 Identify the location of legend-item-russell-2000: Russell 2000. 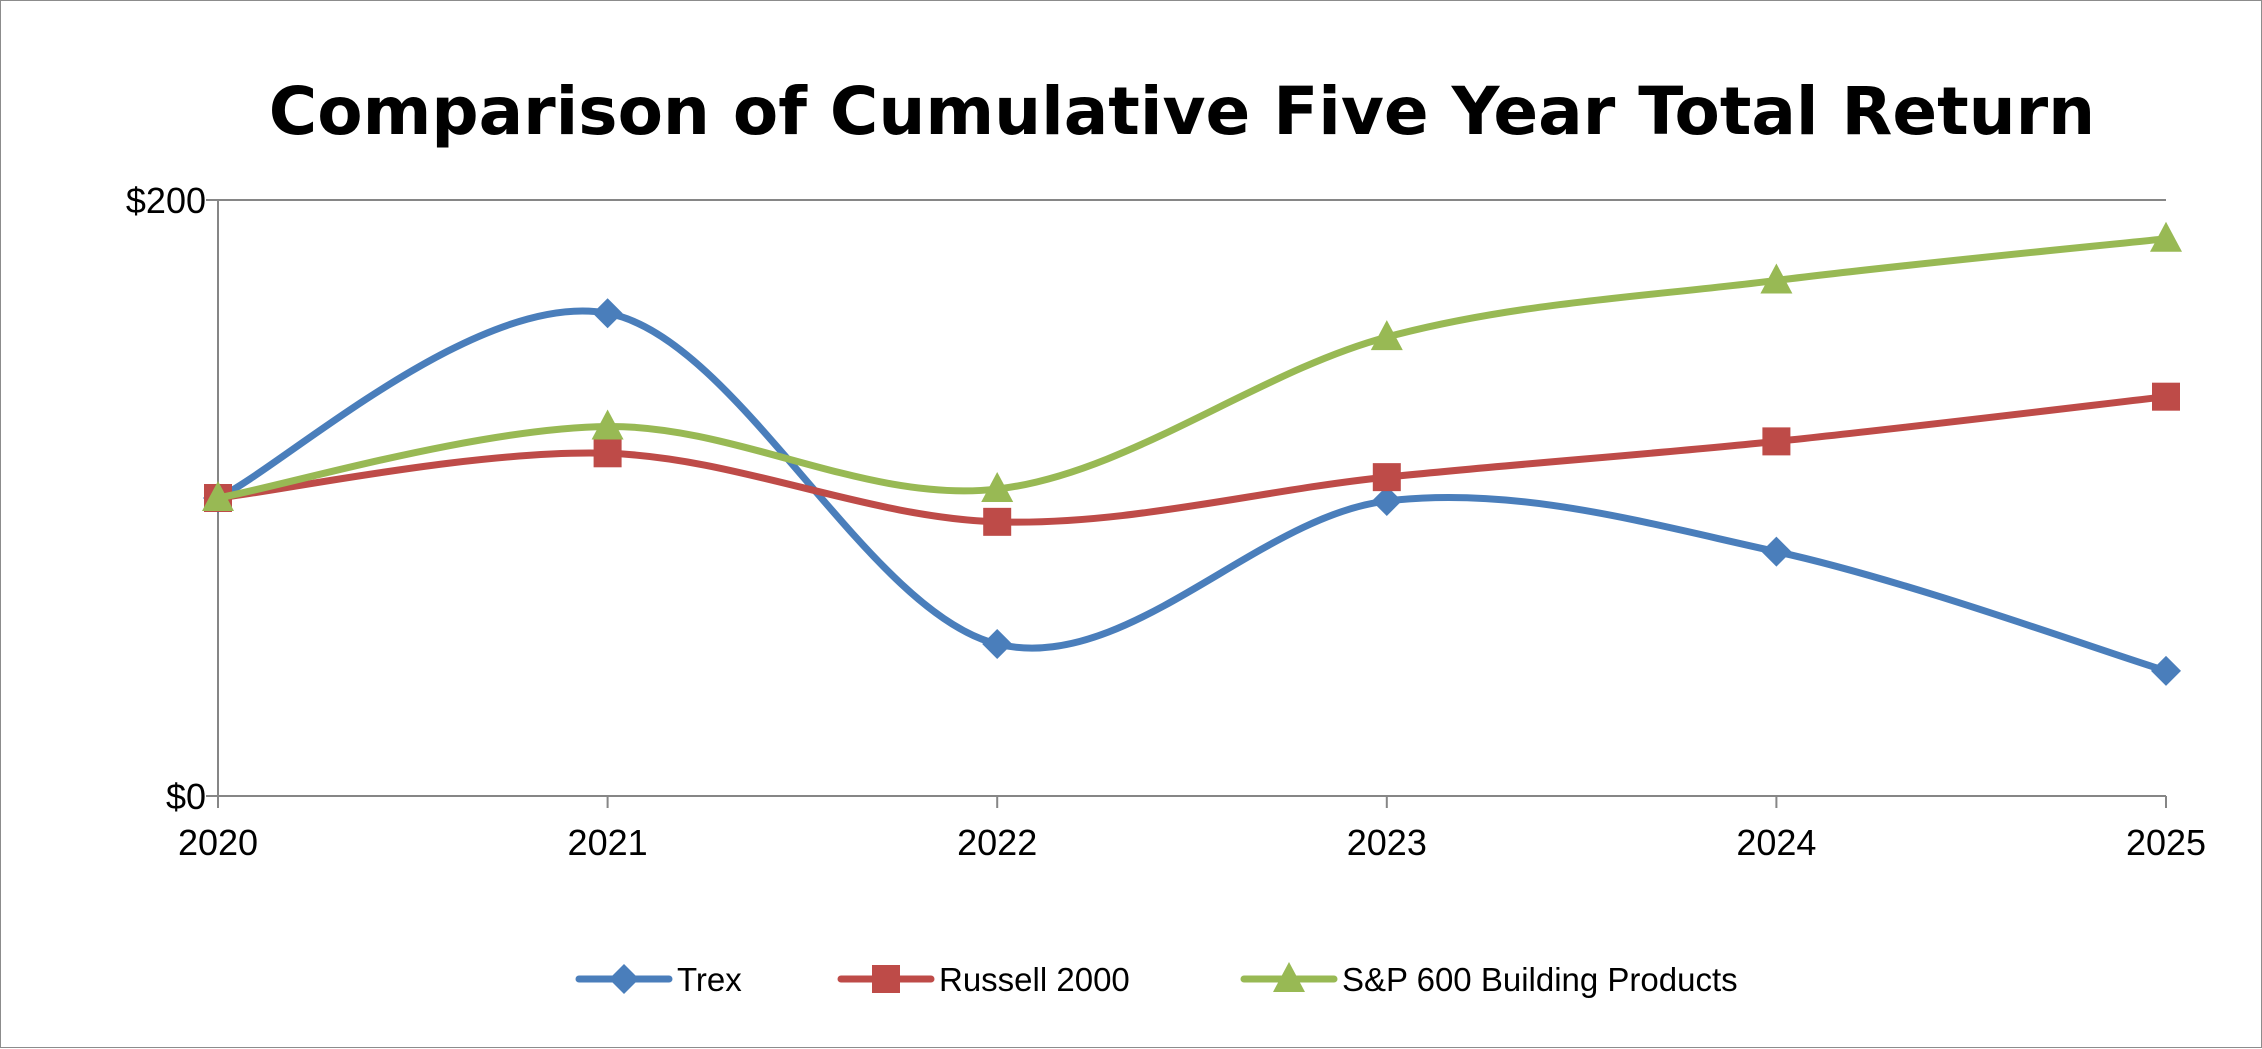
(983, 979).